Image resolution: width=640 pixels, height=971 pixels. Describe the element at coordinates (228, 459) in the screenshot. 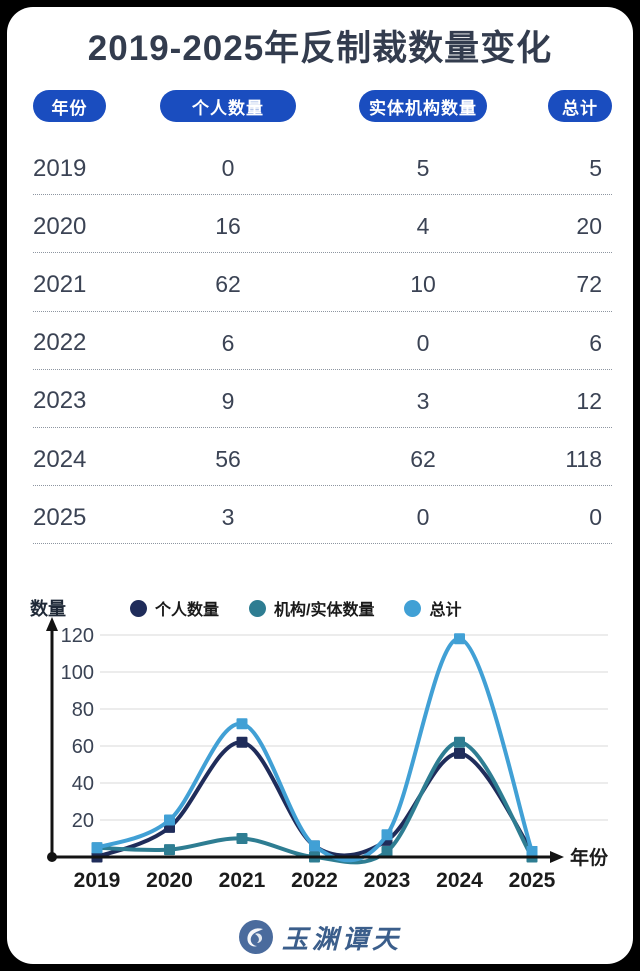

I see `row-value: 56` at that location.